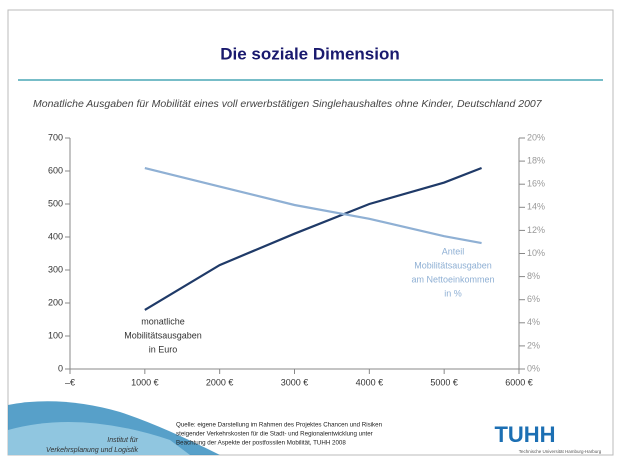 This screenshot has width=621, height=466. What do you see at coordinates (60, 368) in the screenshot?
I see `y-tick-label: 0` at bounding box center [60, 368].